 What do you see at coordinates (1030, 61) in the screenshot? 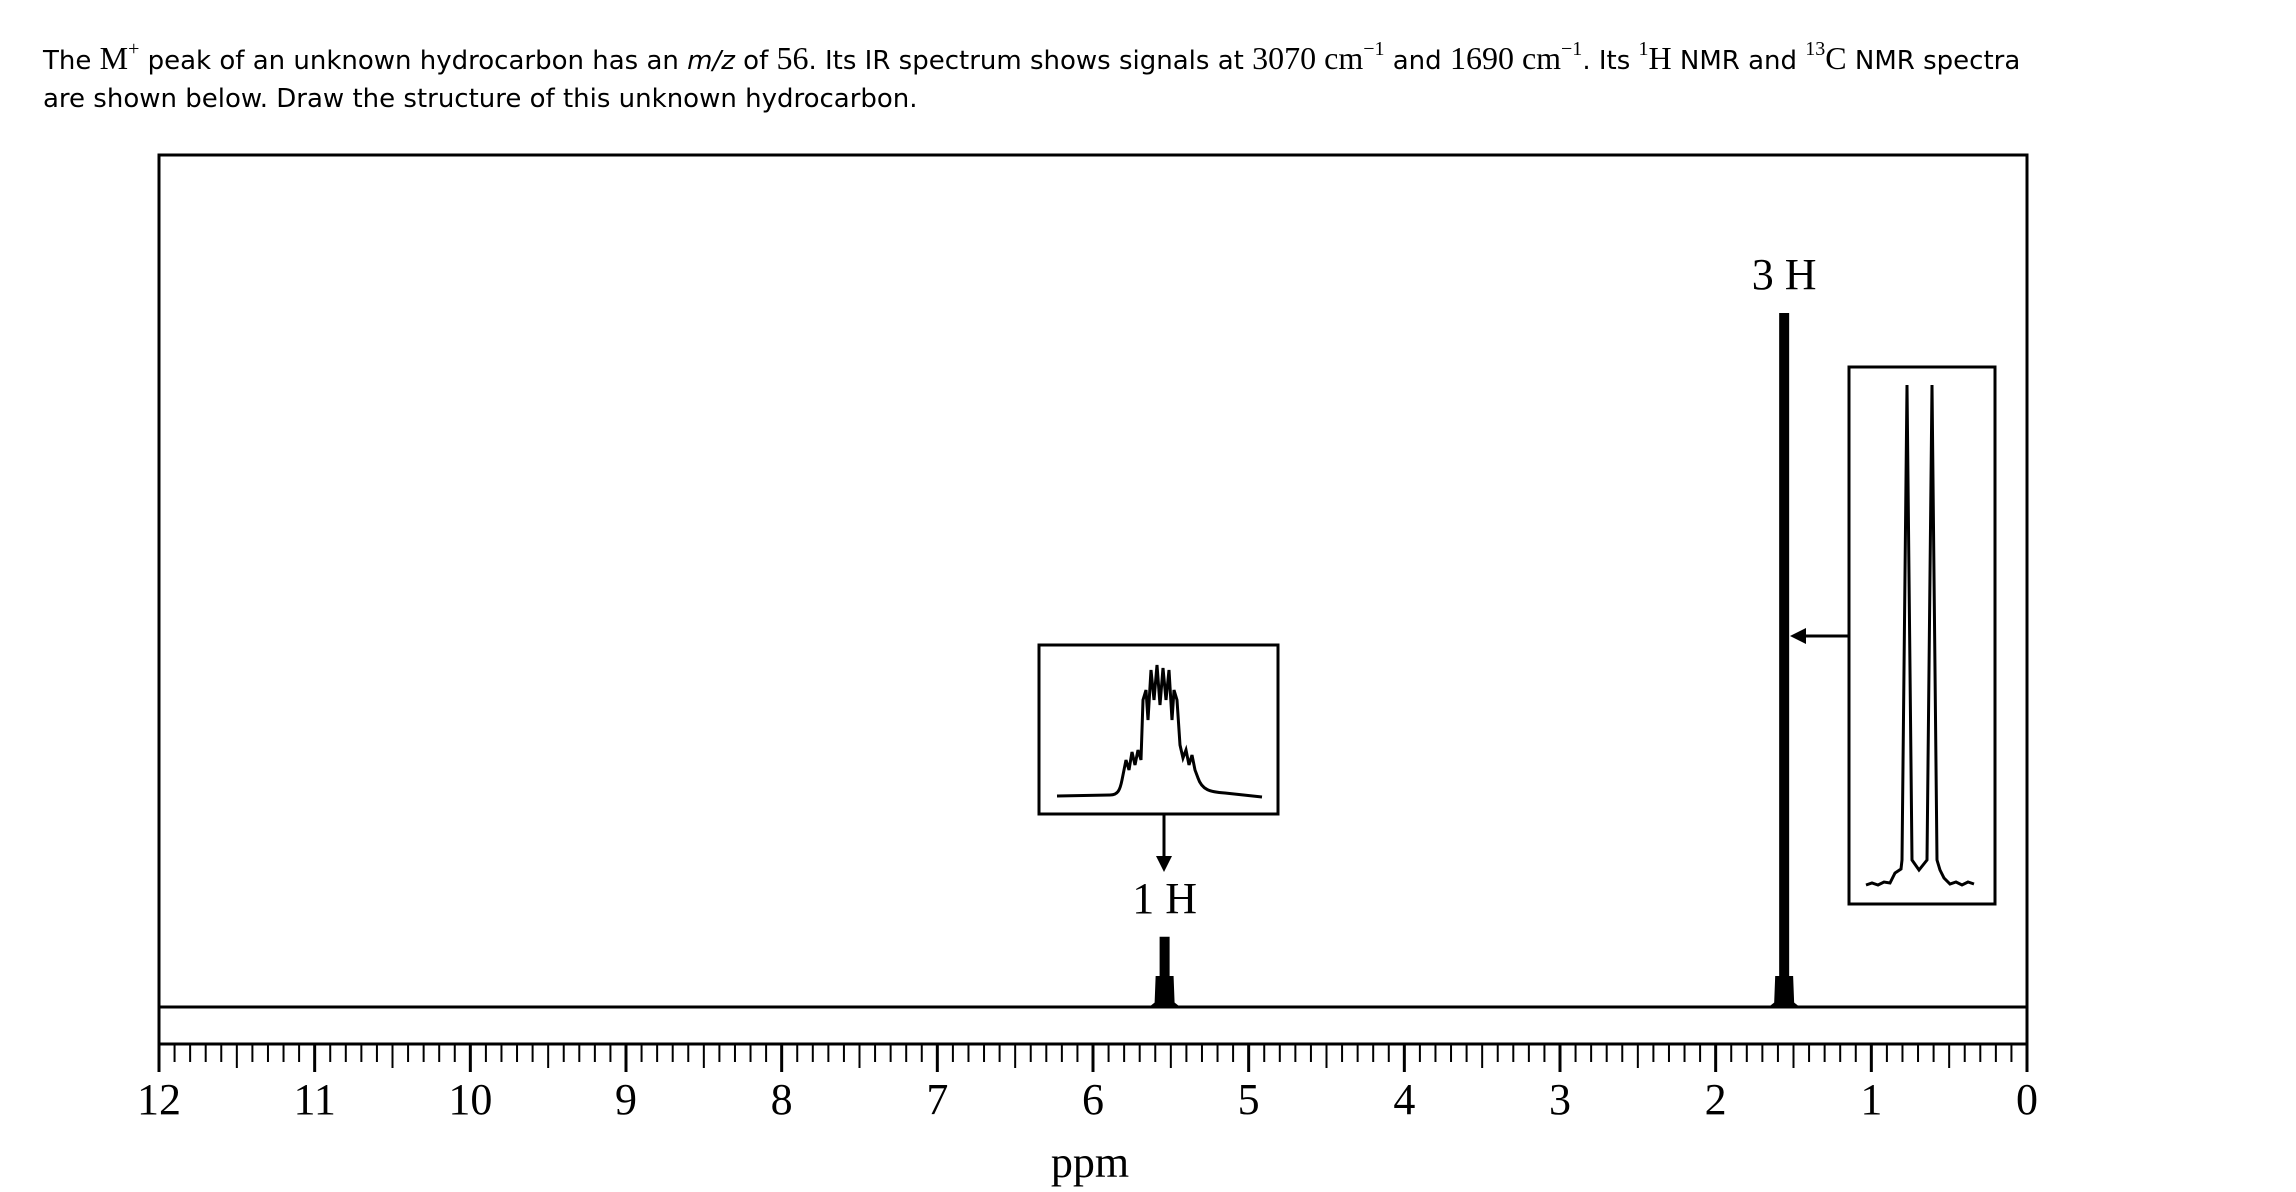
I see `text: . Its IR spectrum shows signals at` at bounding box center [1030, 61].